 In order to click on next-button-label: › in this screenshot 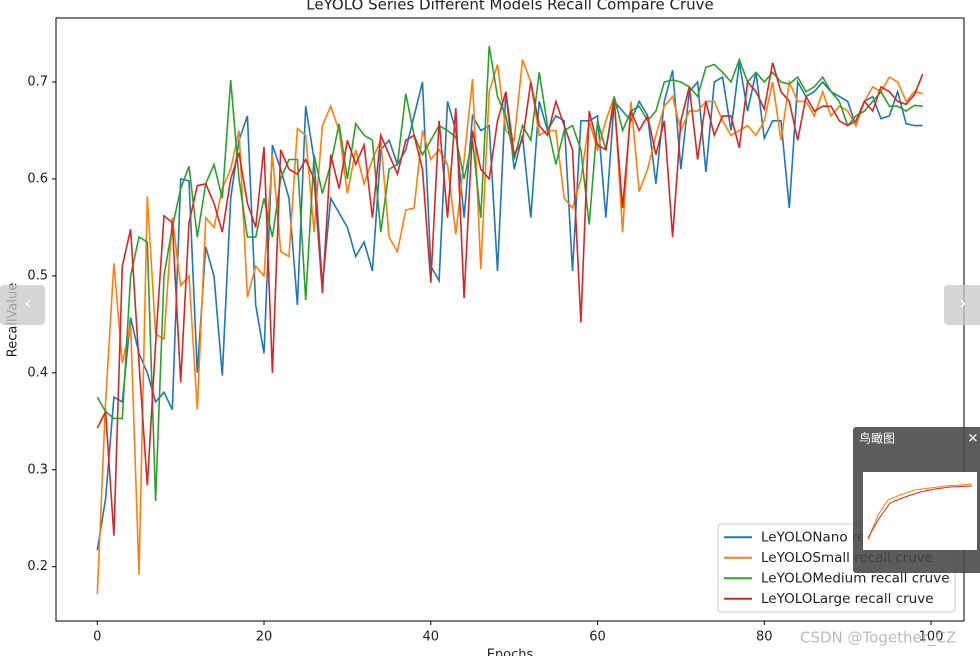, I will do `click(962, 303)`.